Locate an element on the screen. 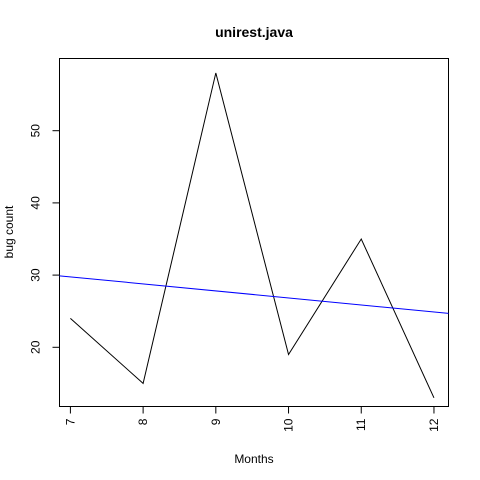 This screenshot has height=480, width=480. y-tick-label-3: 50 is located at coordinates (36, 131).